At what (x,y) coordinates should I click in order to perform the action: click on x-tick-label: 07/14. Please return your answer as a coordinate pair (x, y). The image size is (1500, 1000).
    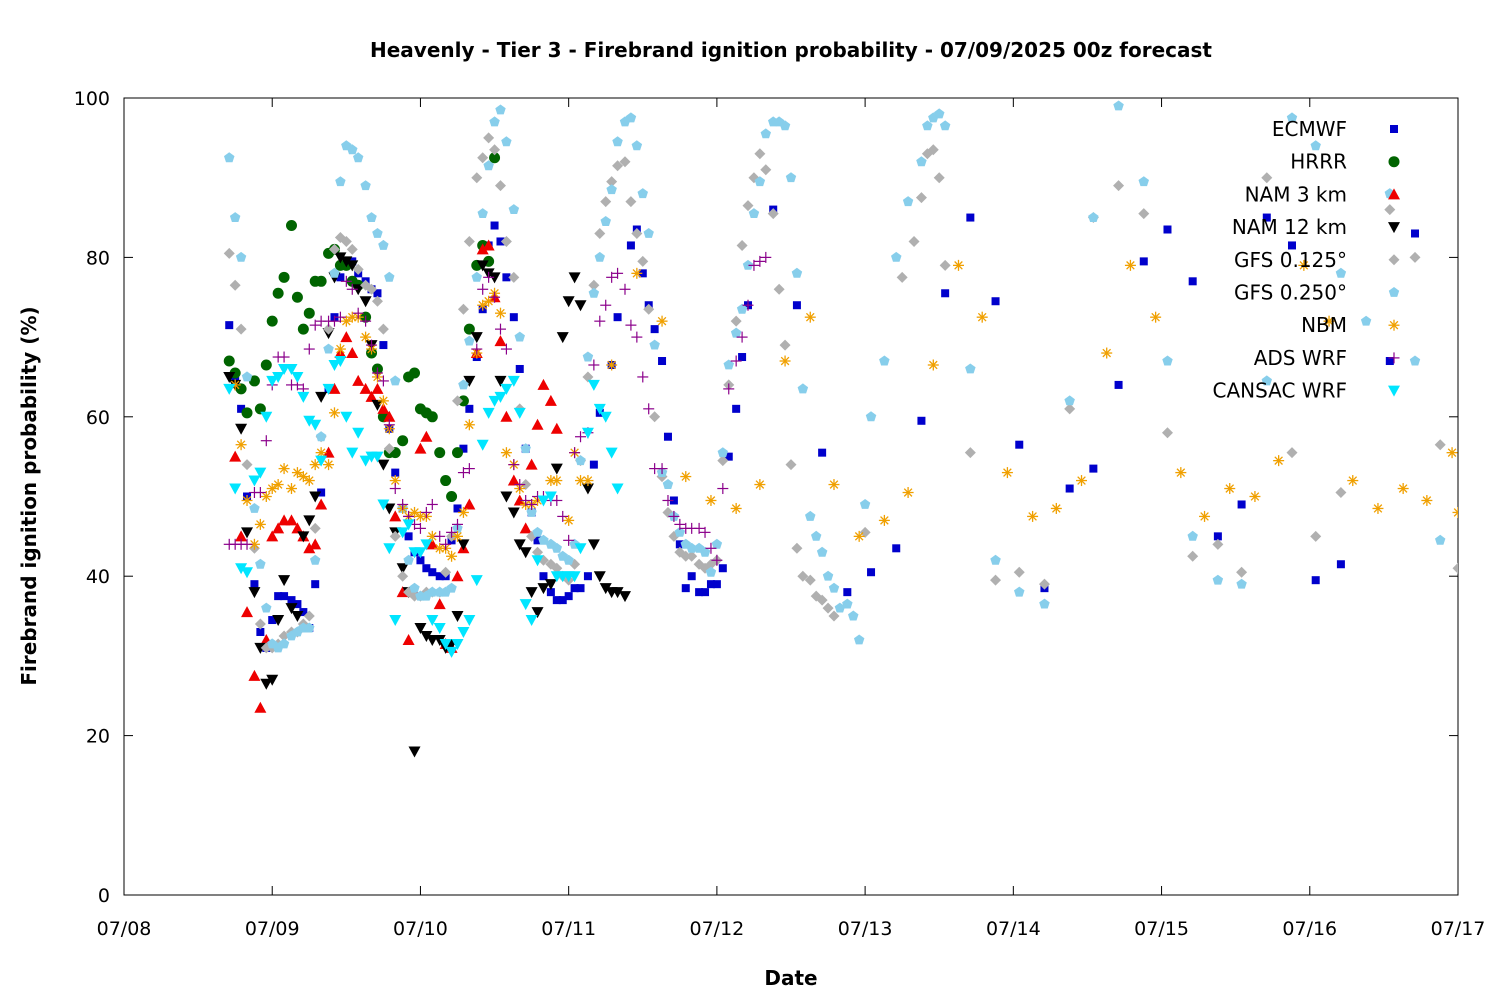
    Looking at the image, I should click on (1013, 929).